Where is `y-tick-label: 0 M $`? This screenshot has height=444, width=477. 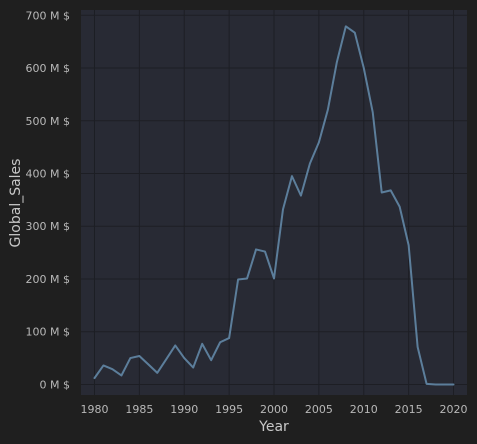 y-tick-label: 0 M $ is located at coordinates (55, 384).